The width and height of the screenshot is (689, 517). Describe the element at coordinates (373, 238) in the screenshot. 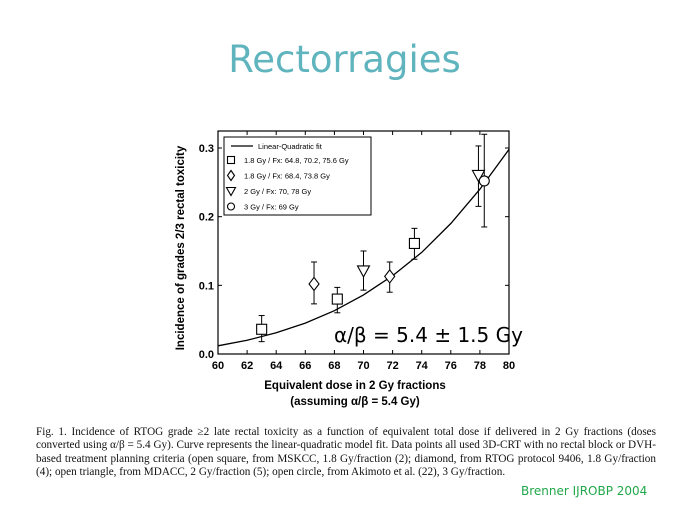

I see `data-points-layer` at that location.